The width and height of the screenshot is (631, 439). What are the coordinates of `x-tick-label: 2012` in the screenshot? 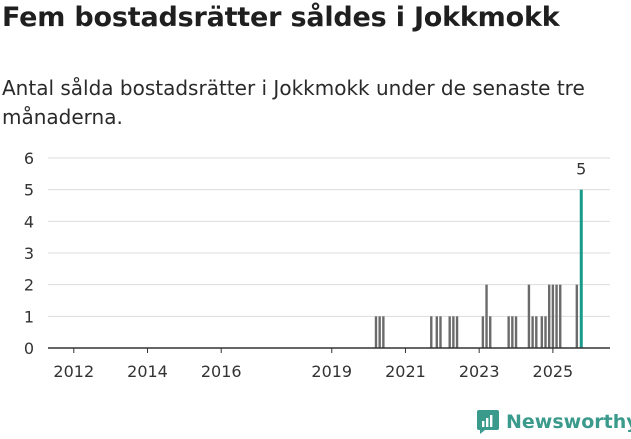 It's located at (73, 371).